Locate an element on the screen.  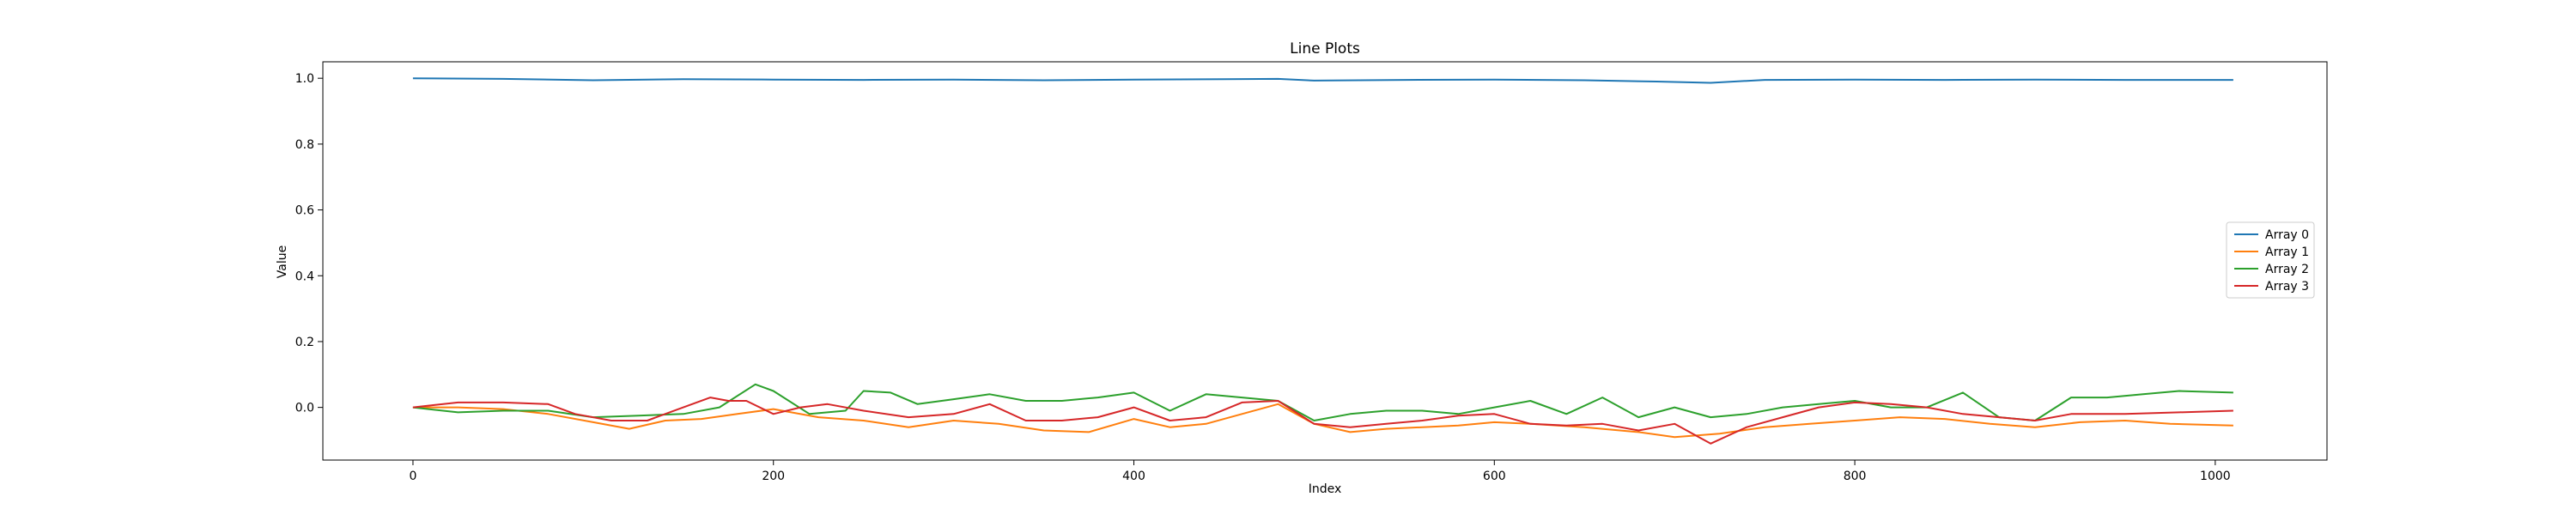
legend-box is located at coordinates (2270, 260).